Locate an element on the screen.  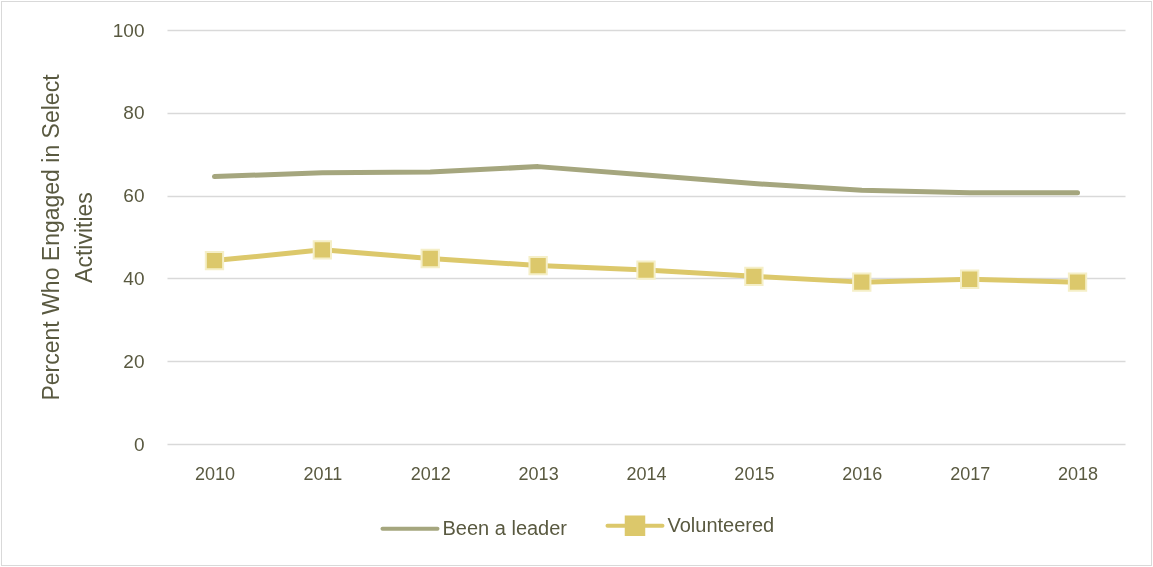
y-tick-label: 20 is located at coordinates (134, 361).